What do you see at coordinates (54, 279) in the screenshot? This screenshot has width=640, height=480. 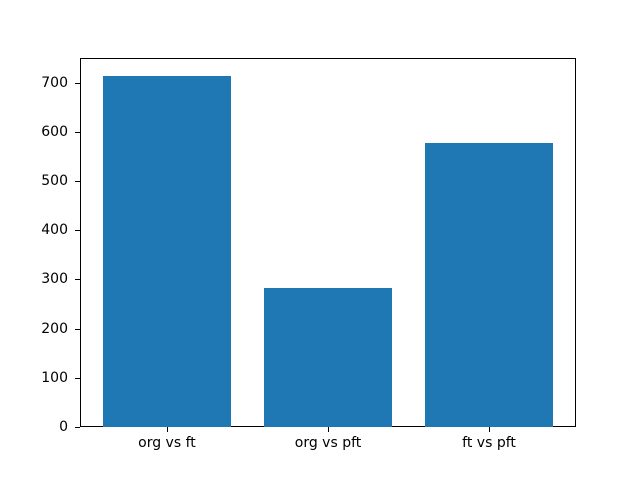 I see `y-tick-label: 300` at bounding box center [54, 279].